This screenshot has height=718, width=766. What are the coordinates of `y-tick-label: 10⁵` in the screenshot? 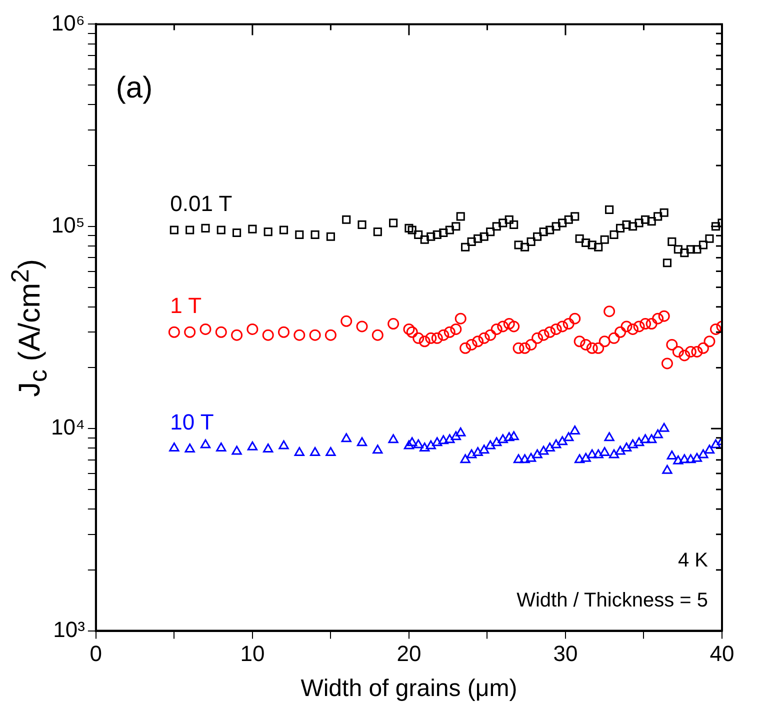 It's located at (68, 225).